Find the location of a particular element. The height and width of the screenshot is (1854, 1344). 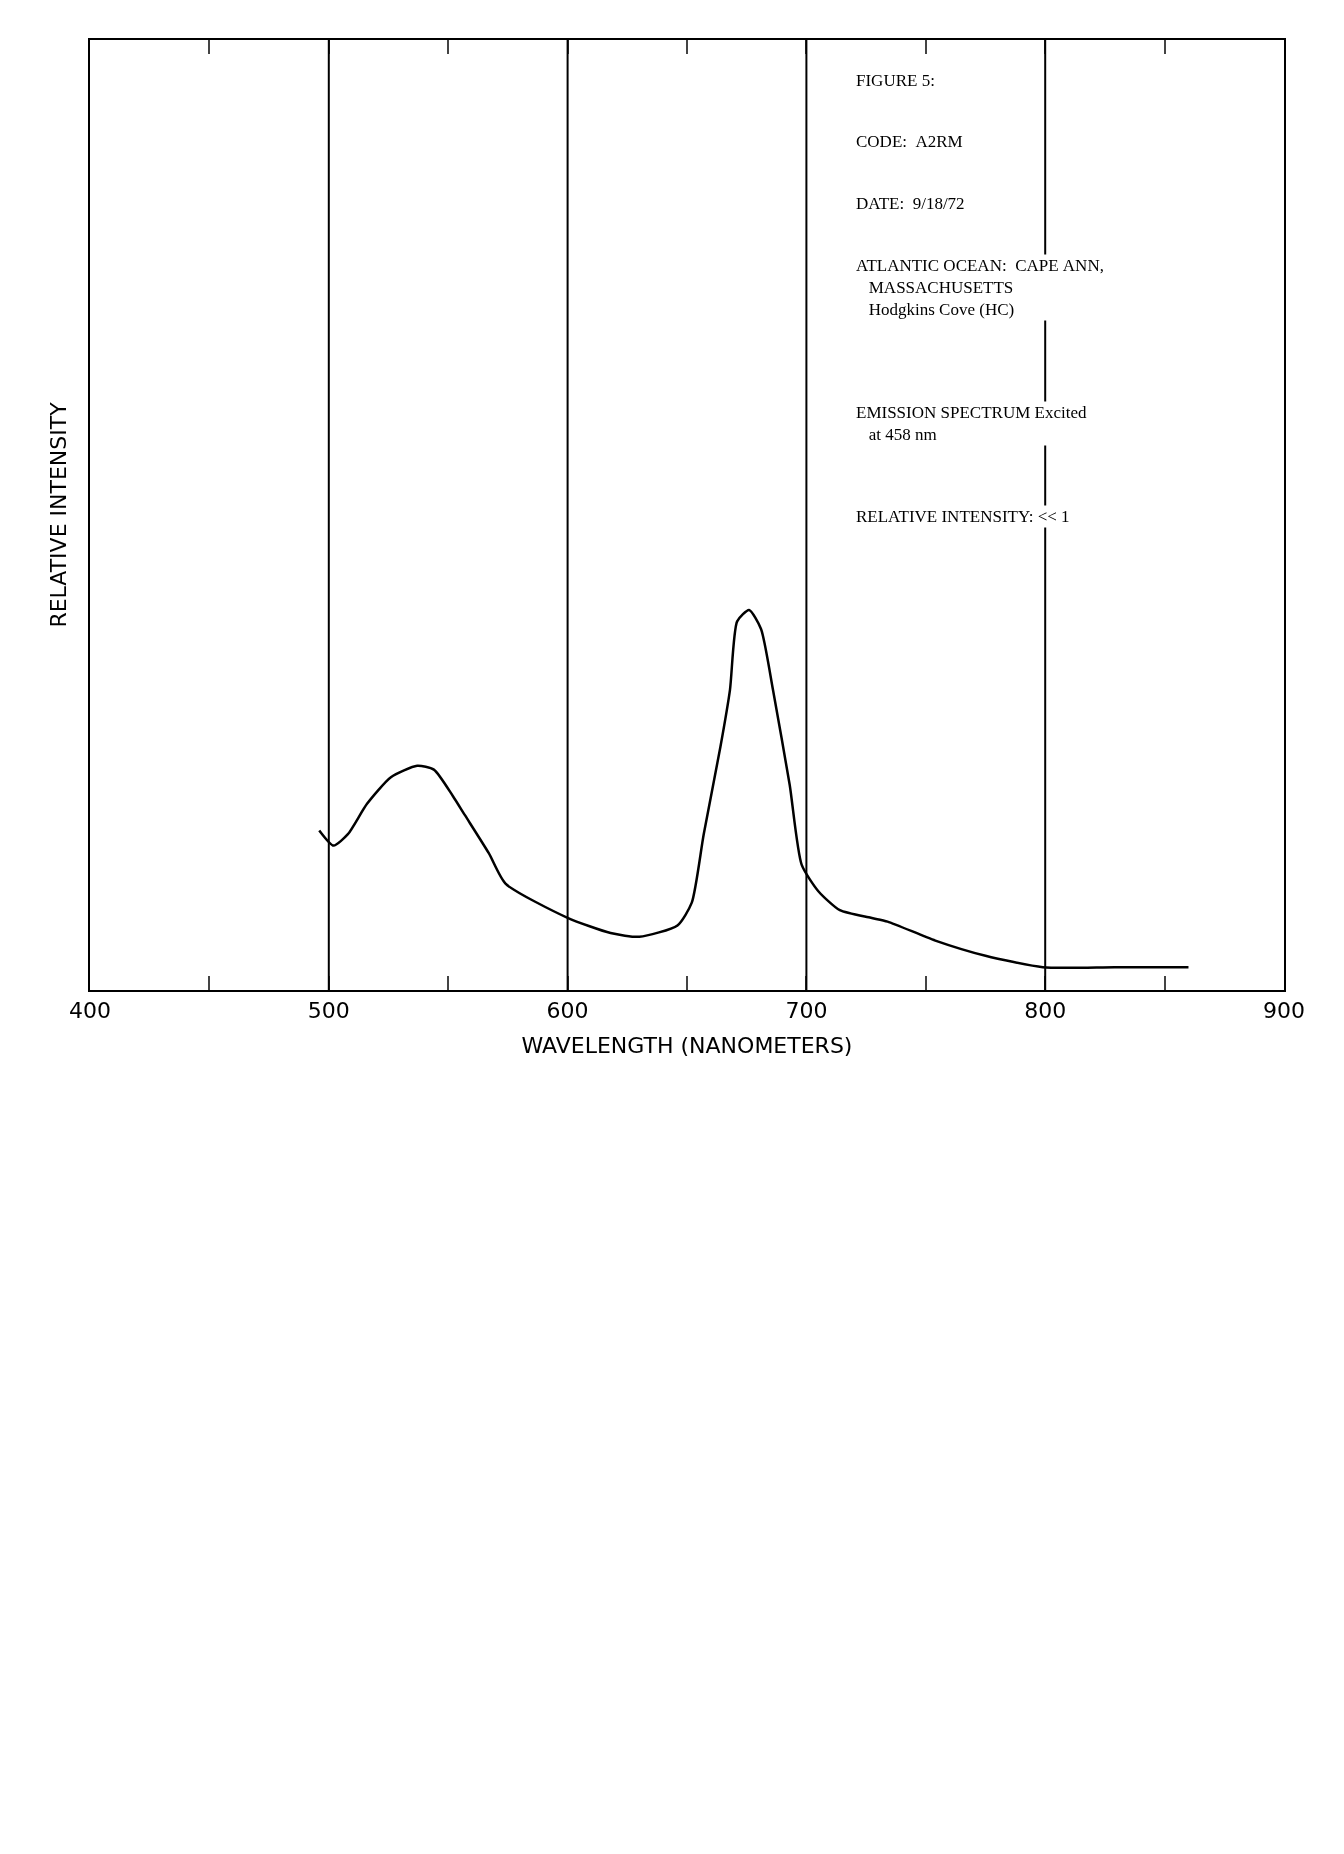

x-tick-label: 900 is located at coordinates (1284, 1011).